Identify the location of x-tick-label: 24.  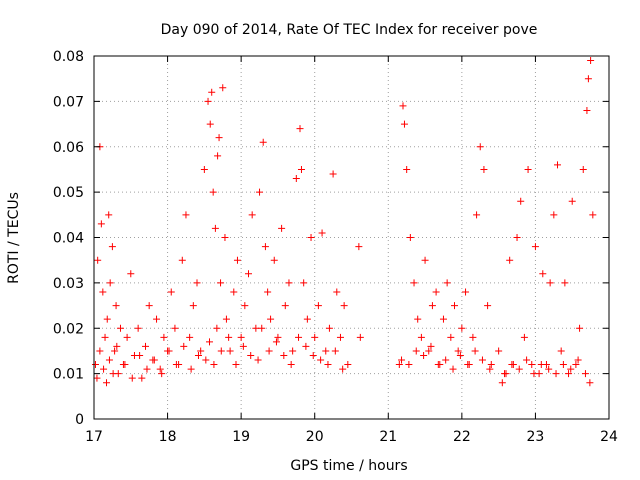
(609, 437).